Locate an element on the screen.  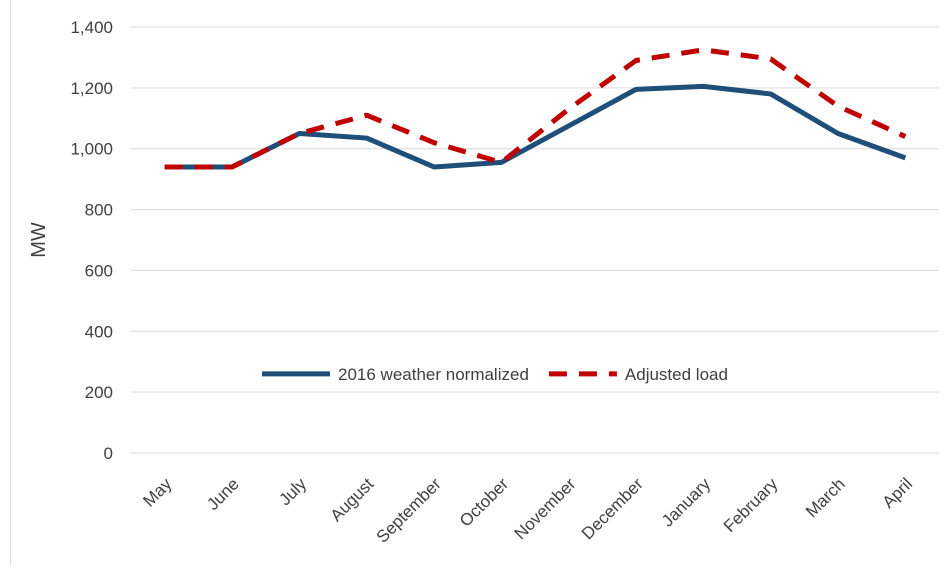
x-tick-label: September is located at coordinates (409, 510).